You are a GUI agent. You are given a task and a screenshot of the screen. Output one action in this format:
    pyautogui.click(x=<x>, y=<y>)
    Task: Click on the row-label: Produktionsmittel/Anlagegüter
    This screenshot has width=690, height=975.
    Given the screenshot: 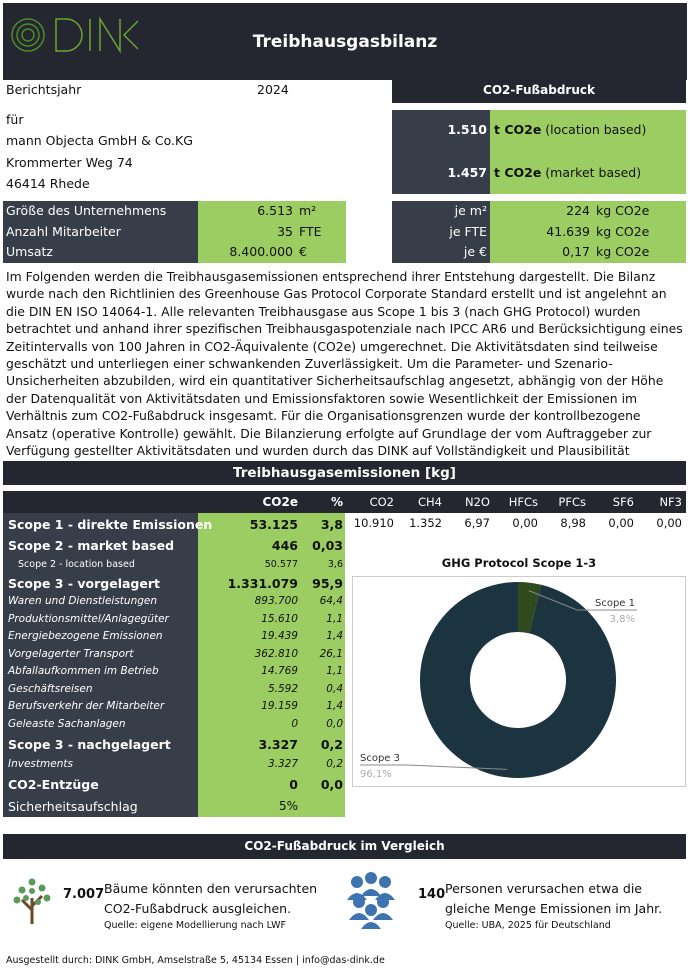 What is the action you would take?
    pyautogui.click(x=88, y=618)
    